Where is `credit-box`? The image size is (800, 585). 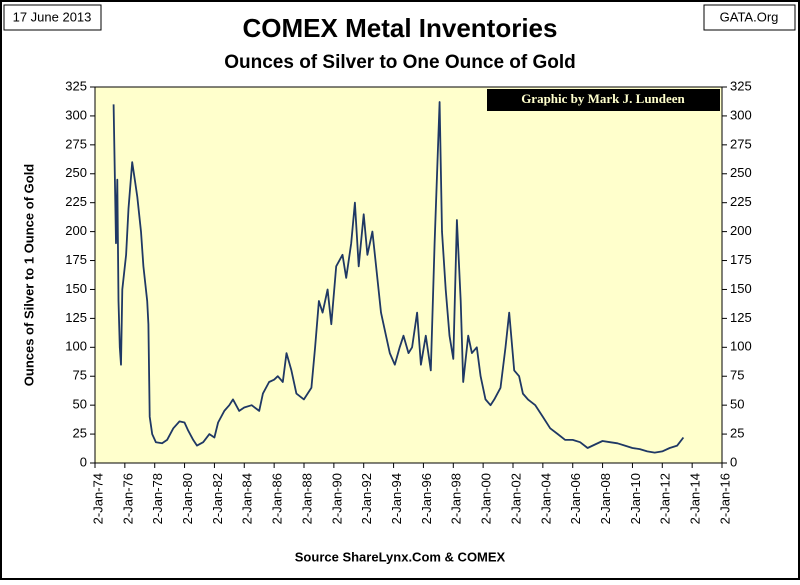 credit-box is located at coordinates (603, 100).